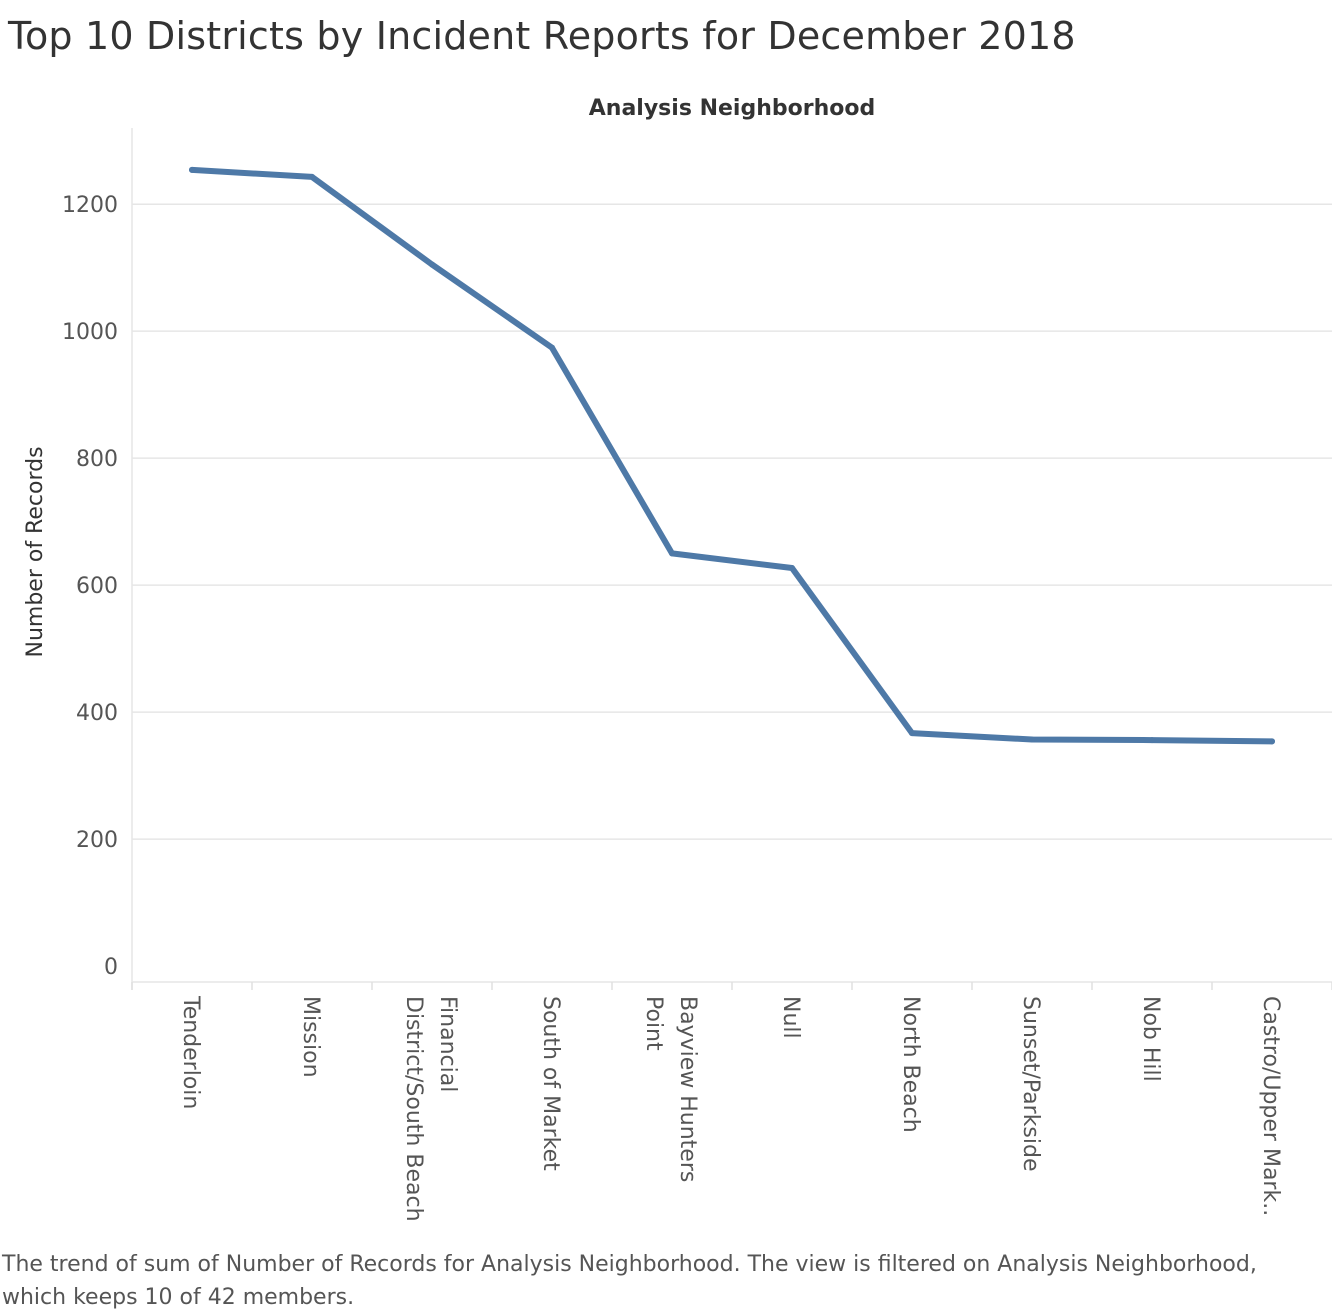 Image resolution: width=1332 pixels, height=1316 pixels. What do you see at coordinates (97, 586) in the screenshot?
I see `y-tick-label: 600` at bounding box center [97, 586].